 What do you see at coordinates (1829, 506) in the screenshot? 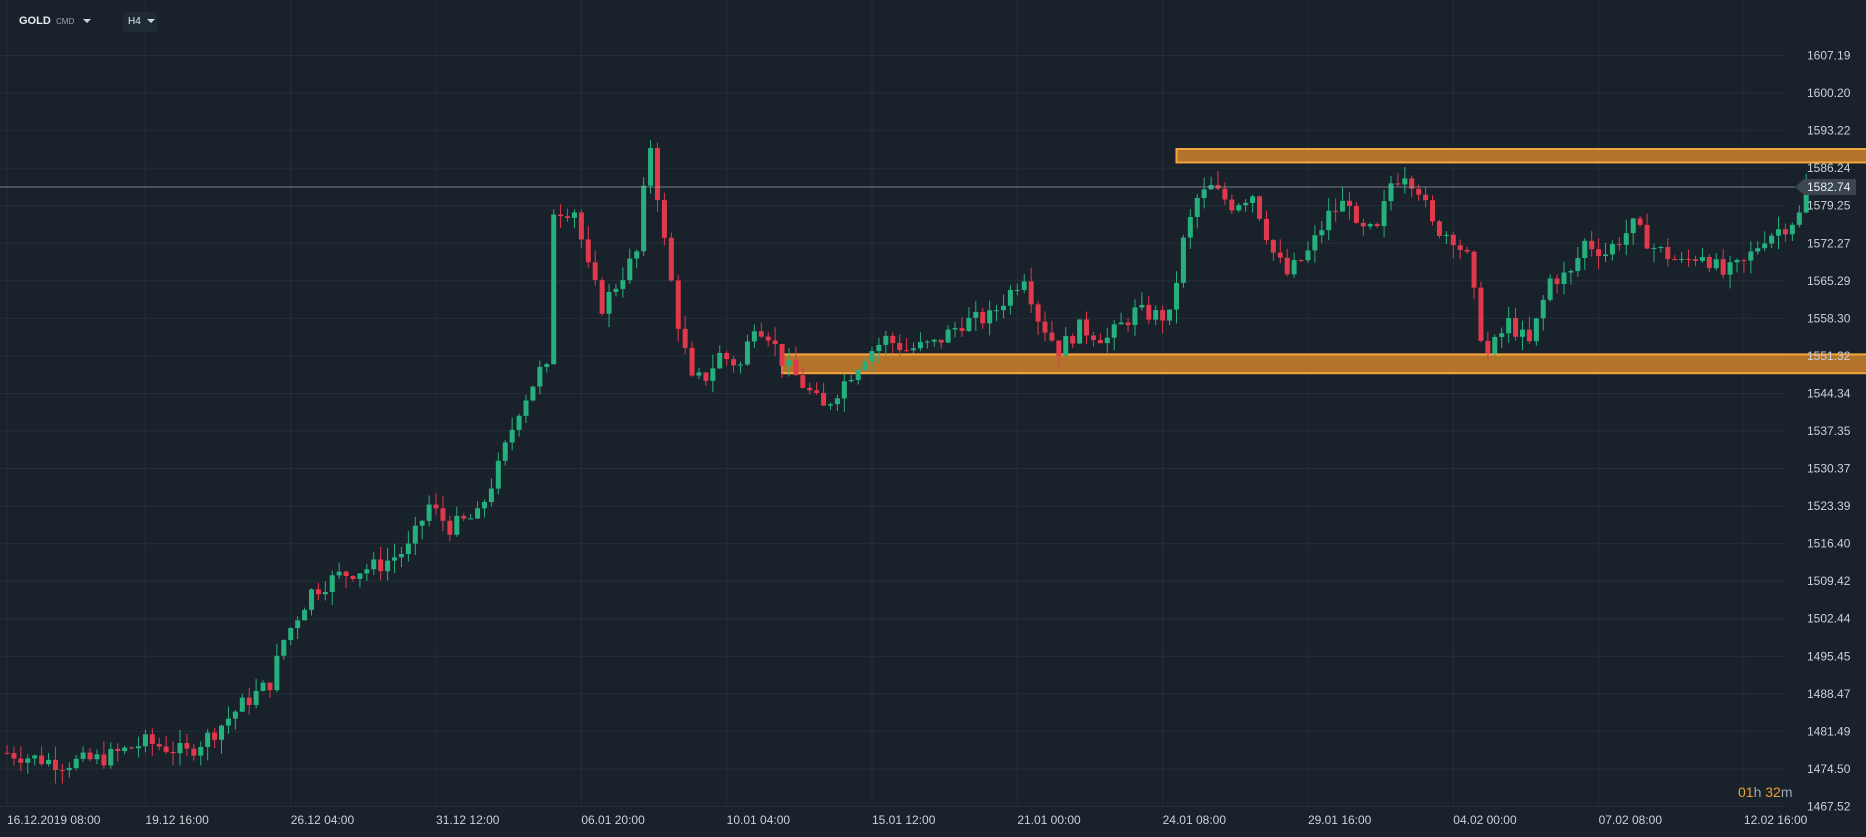
I see `price-tick-label: 1523.39` at bounding box center [1829, 506].